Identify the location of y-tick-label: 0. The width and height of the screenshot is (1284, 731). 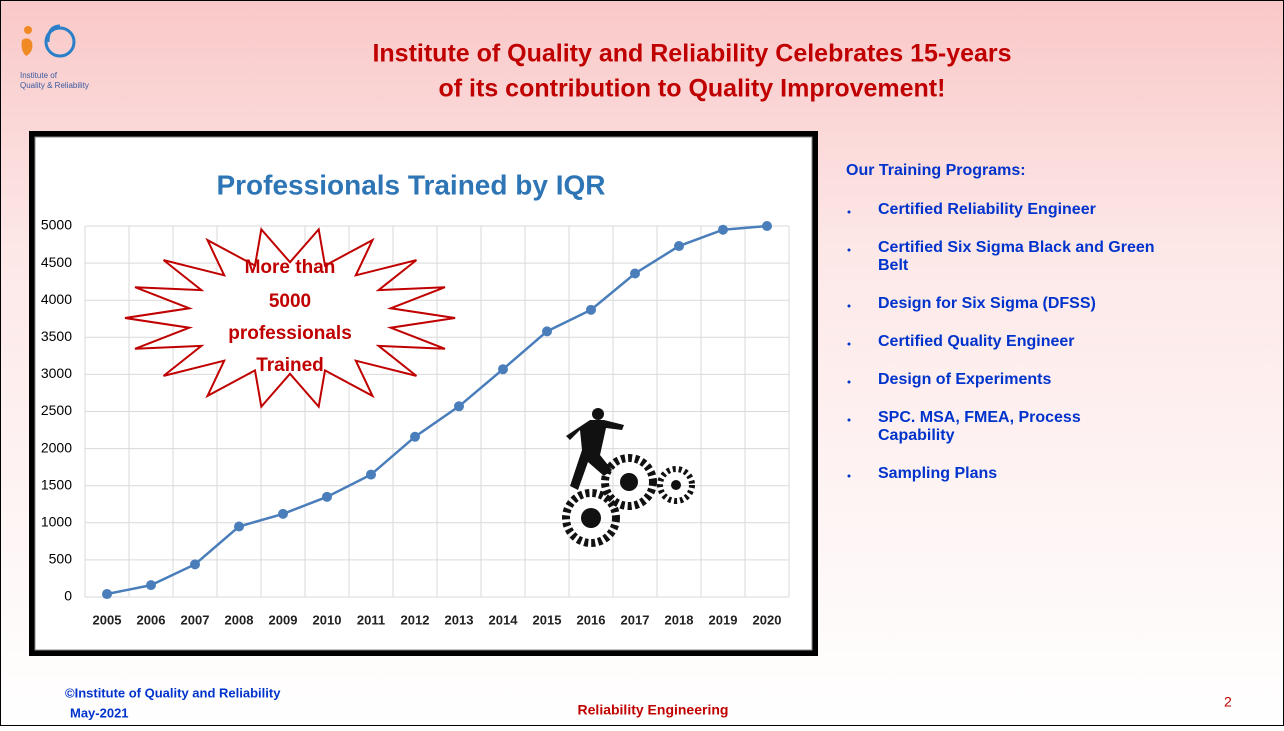
(68, 596).